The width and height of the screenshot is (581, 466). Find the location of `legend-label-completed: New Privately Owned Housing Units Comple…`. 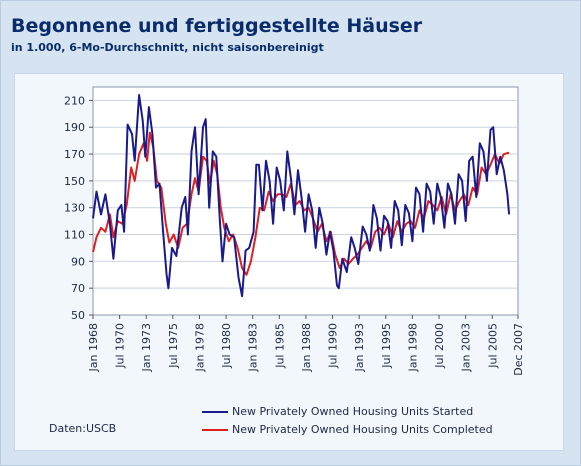

legend-label-completed: New Privately Owned Housing Units Comple… is located at coordinates (362, 429).